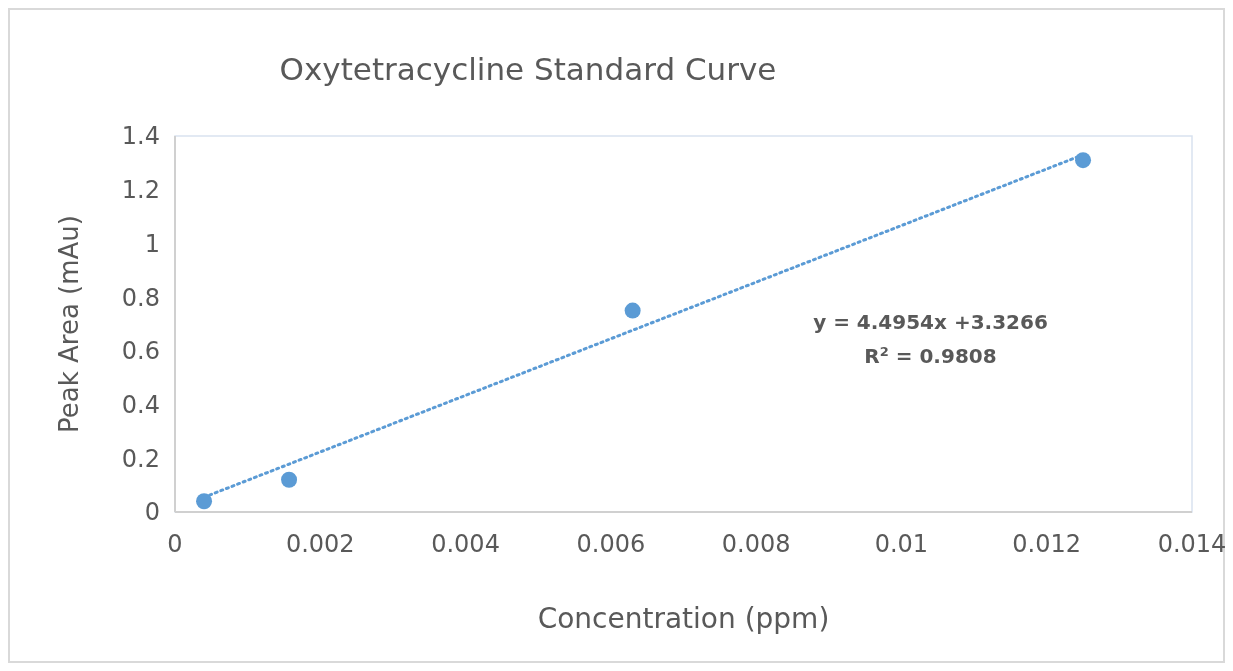  I want to click on y-tick-label: 0.8, so click(140, 297).